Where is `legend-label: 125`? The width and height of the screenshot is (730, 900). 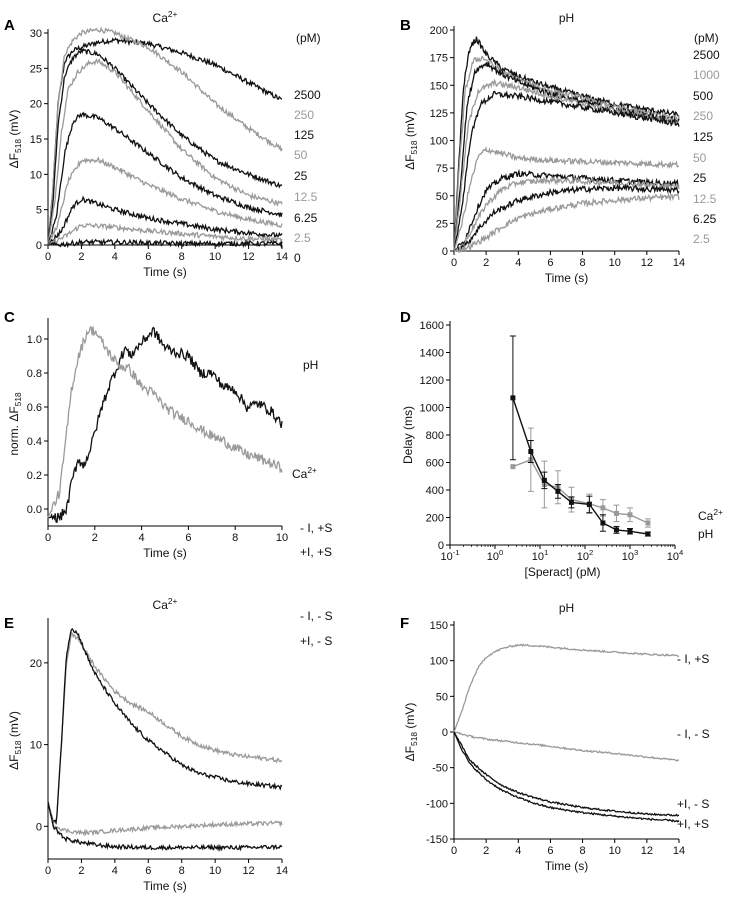 legend-label: 125 is located at coordinates (304, 135).